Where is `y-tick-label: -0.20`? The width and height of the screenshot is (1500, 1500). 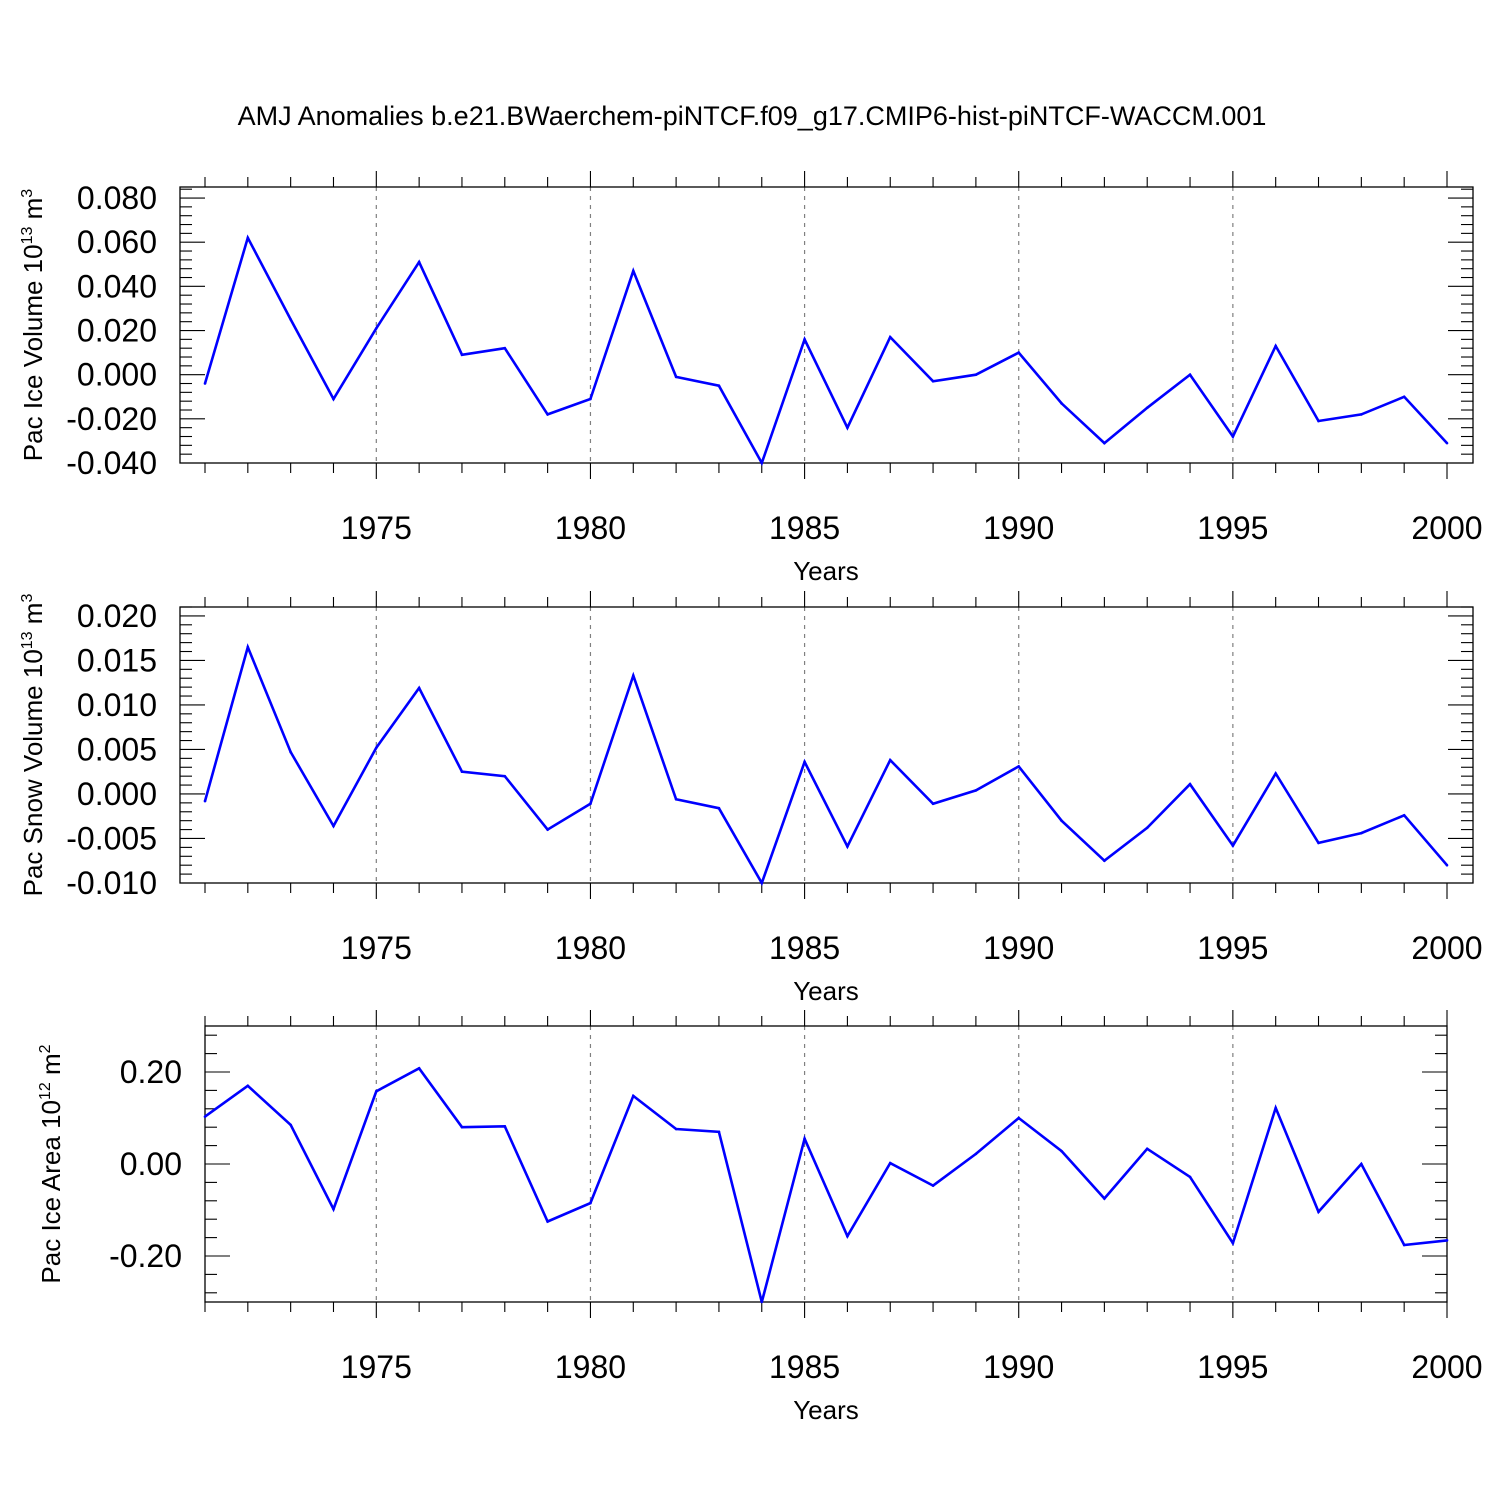 y-tick-label: -0.20 is located at coordinates (145, 1256).